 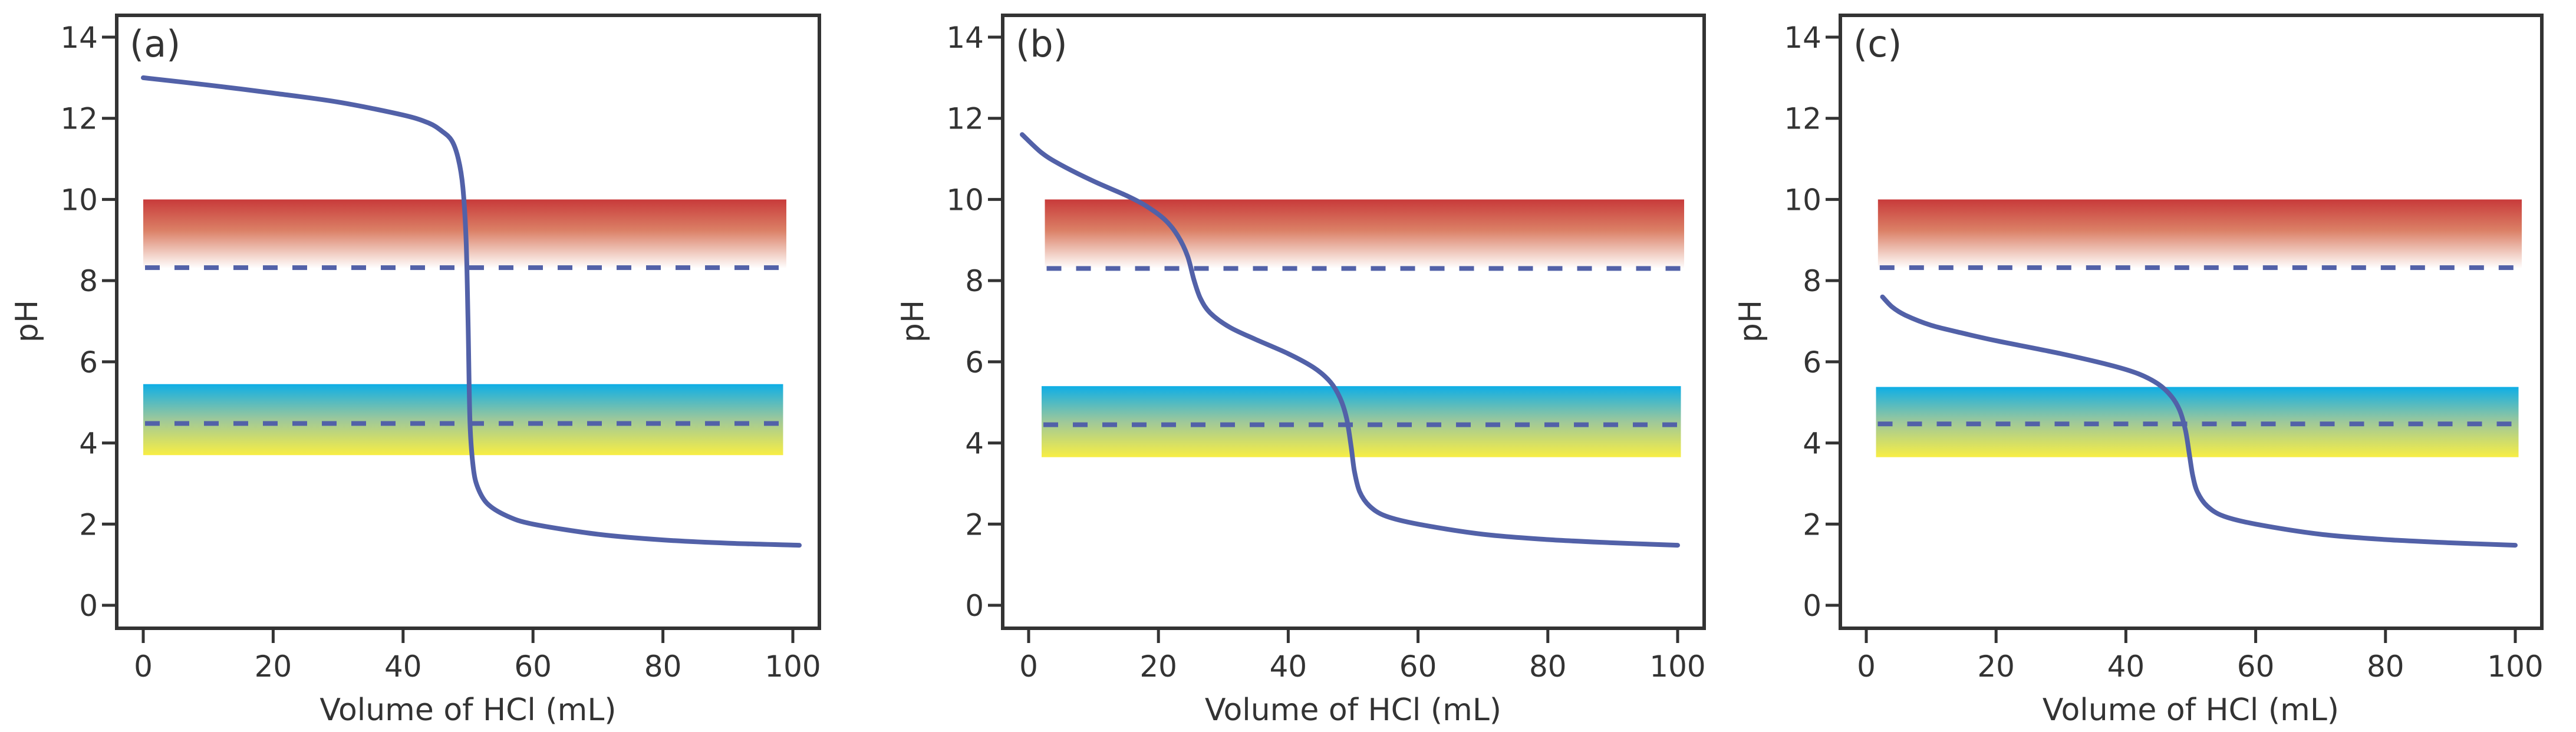 What do you see at coordinates (1042, 43) in the screenshot?
I see `panel-label: (b)` at bounding box center [1042, 43].